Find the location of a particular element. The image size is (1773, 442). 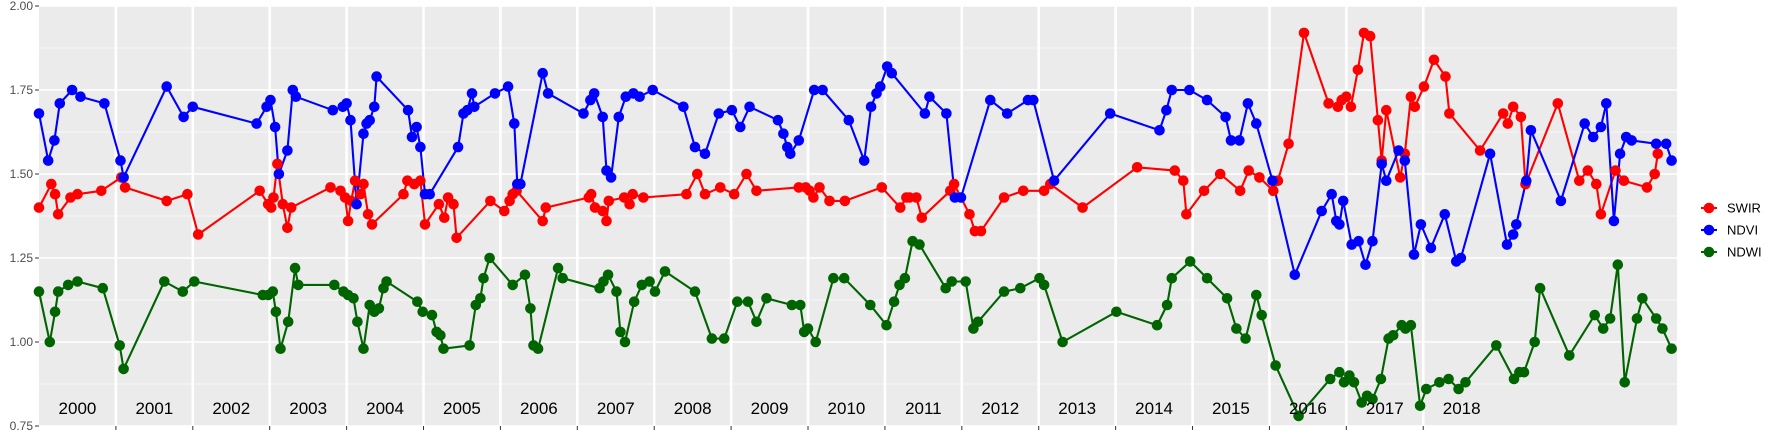

year-label: 2014 is located at coordinates (1154, 408).